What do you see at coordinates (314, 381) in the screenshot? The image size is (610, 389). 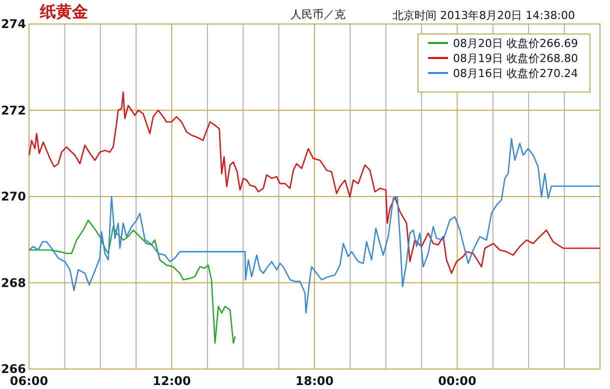 I see `x-tick-label: 18:00` at bounding box center [314, 381].